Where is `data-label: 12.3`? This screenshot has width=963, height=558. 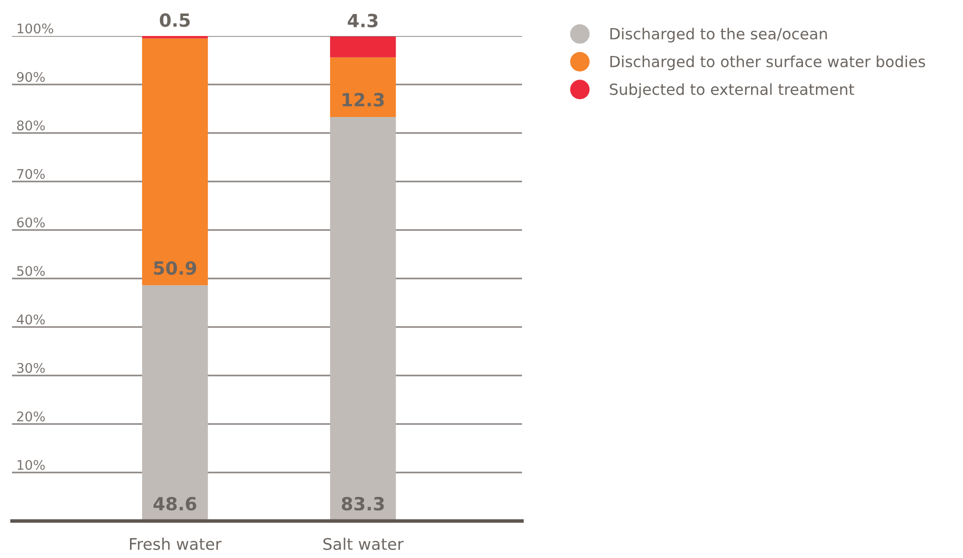 data-label: 12.3 is located at coordinates (363, 99).